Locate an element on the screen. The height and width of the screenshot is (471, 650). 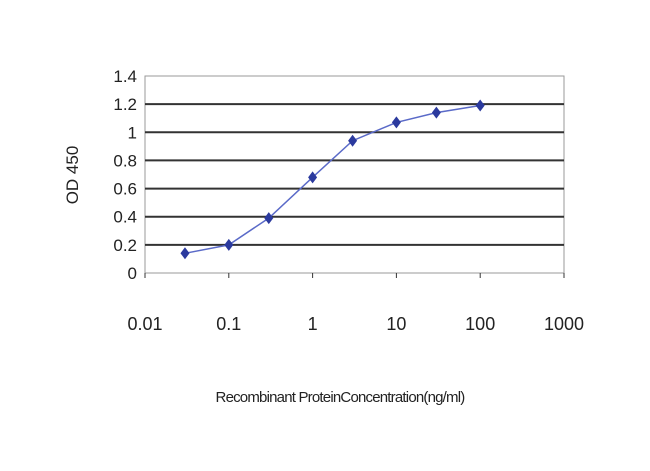
y-tick-label: 0 is located at coordinates (132, 273).